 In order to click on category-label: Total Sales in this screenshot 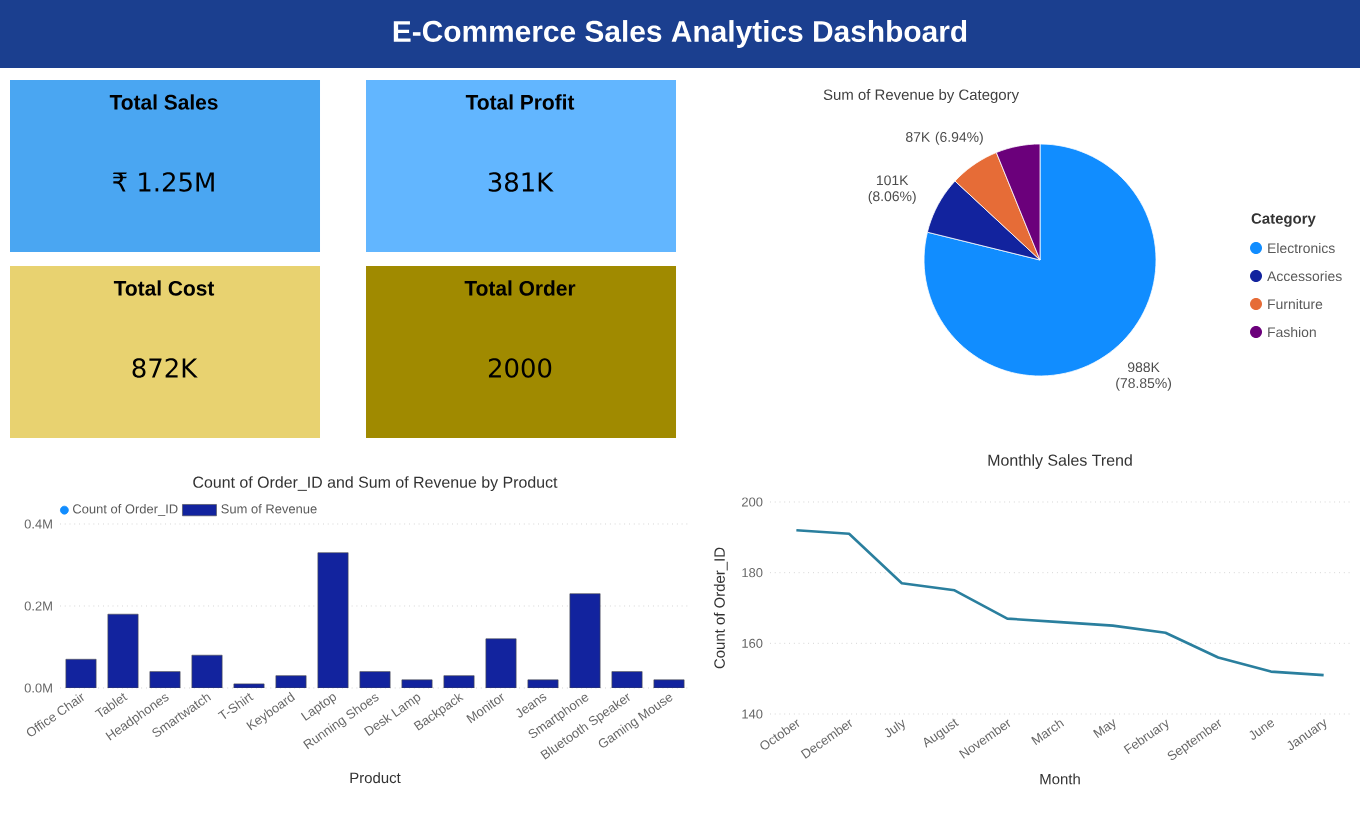, I will do `click(163, 102)`.